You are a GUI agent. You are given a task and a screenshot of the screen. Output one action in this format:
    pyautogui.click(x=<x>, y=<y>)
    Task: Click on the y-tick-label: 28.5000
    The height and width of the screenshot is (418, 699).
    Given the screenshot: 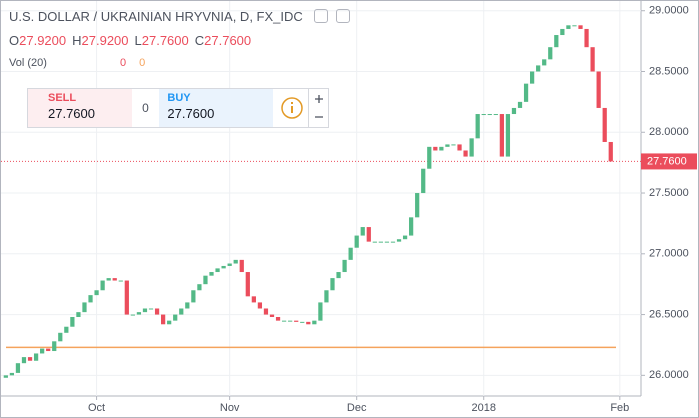 What is the action you would take?
    pyautogui.click(x=669, y=71)
    